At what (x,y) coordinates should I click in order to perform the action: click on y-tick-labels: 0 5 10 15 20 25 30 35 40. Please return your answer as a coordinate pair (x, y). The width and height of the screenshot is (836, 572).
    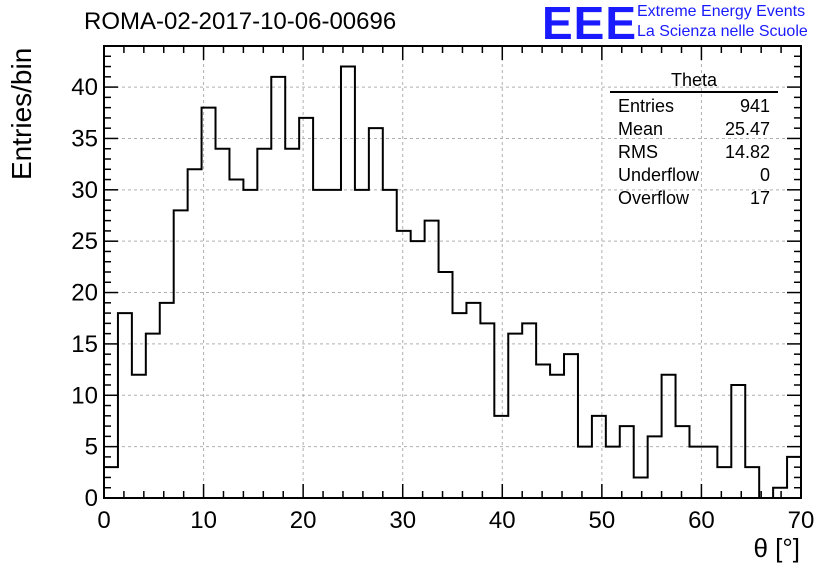
    Looking at the image, I should click on (84, 293).